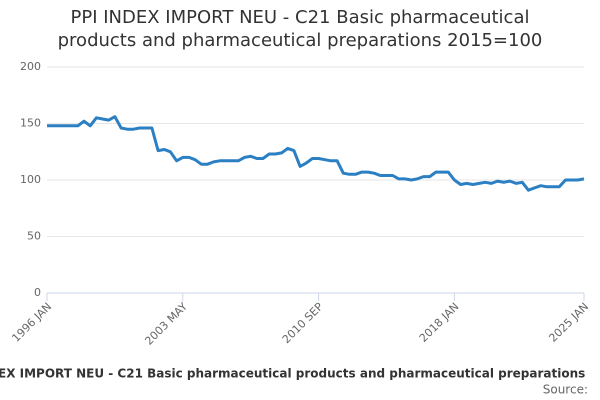 The height and width of the screenshot is (400, 600). What do you see at coordinates (166, 324) in the screenshot?
I see `x-tick-label: 2003 MAY` at bounding box center [166, 324].